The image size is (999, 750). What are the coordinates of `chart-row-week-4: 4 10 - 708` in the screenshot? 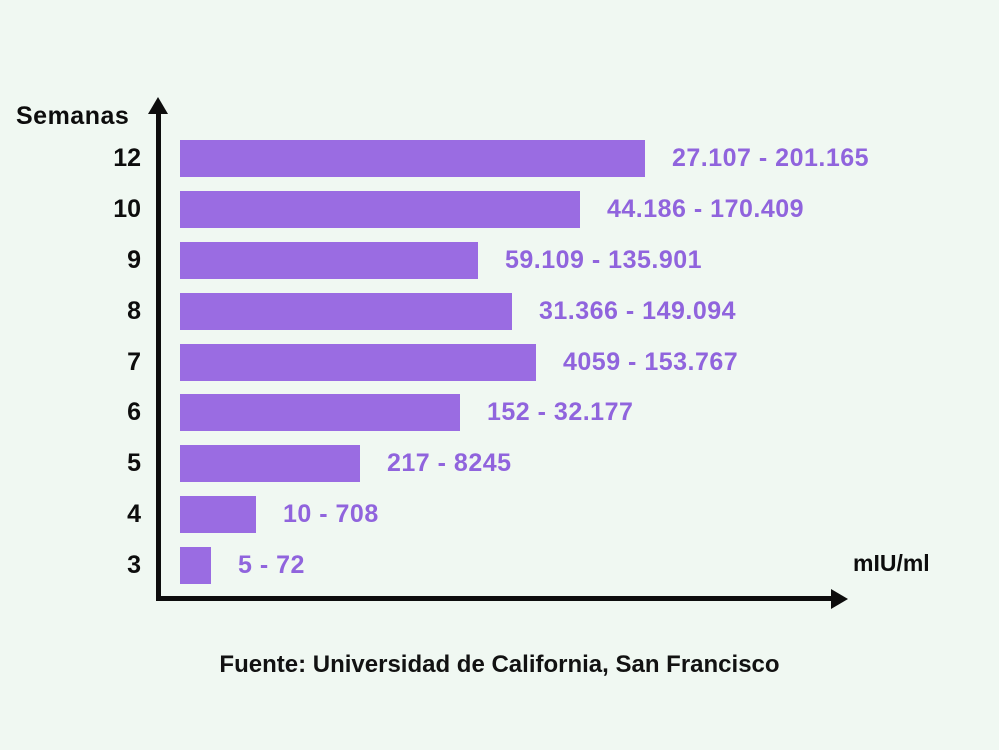 It's located at (189, 515).